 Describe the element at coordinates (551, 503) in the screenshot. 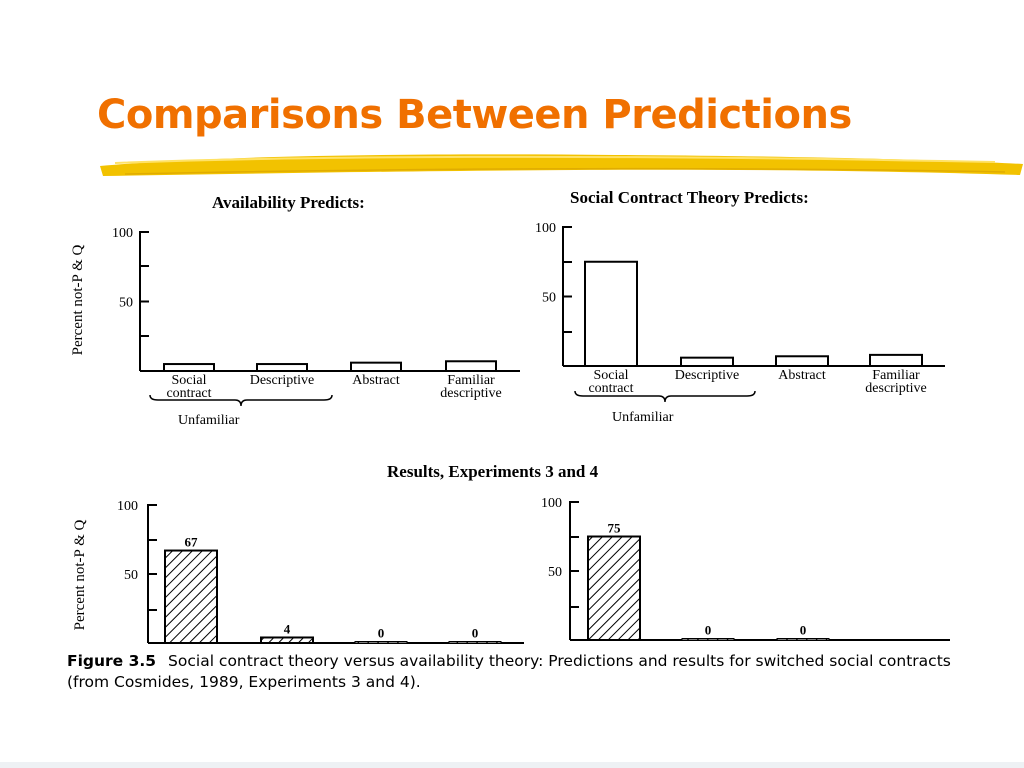

I see `chart-4-ytick-label-100: 100` at that location.